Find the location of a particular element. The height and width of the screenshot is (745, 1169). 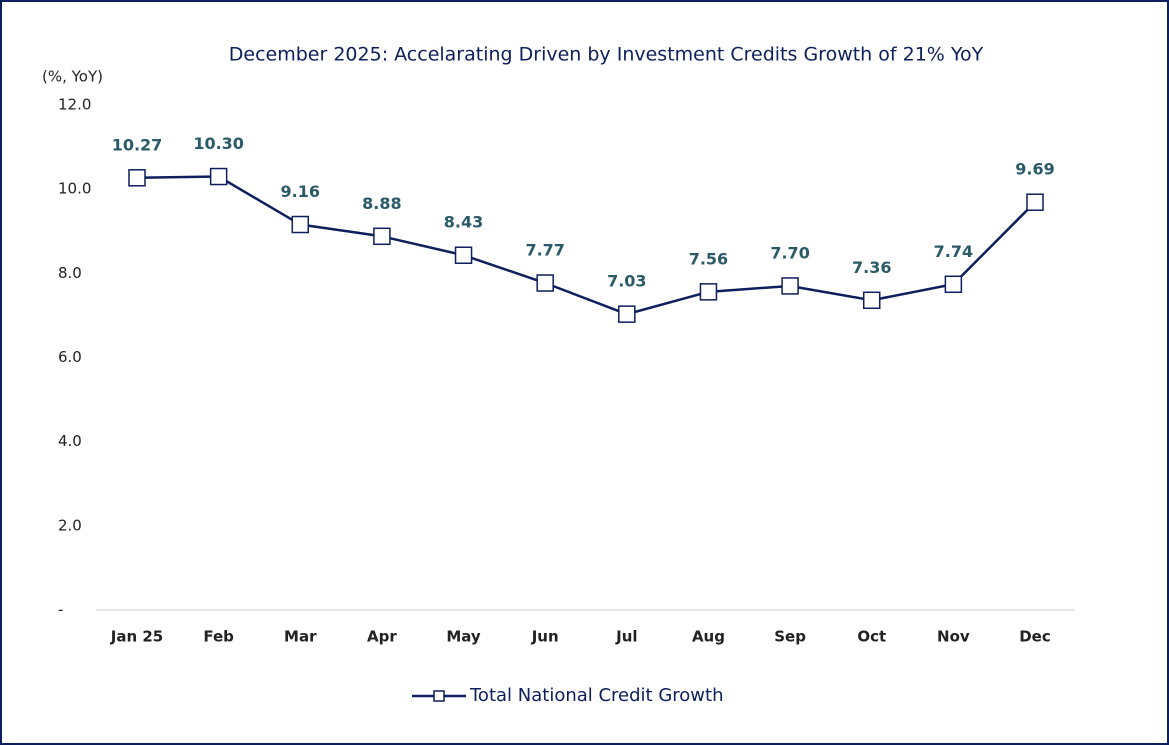

data-label: 7.77 is located at coordinates (544, 250).